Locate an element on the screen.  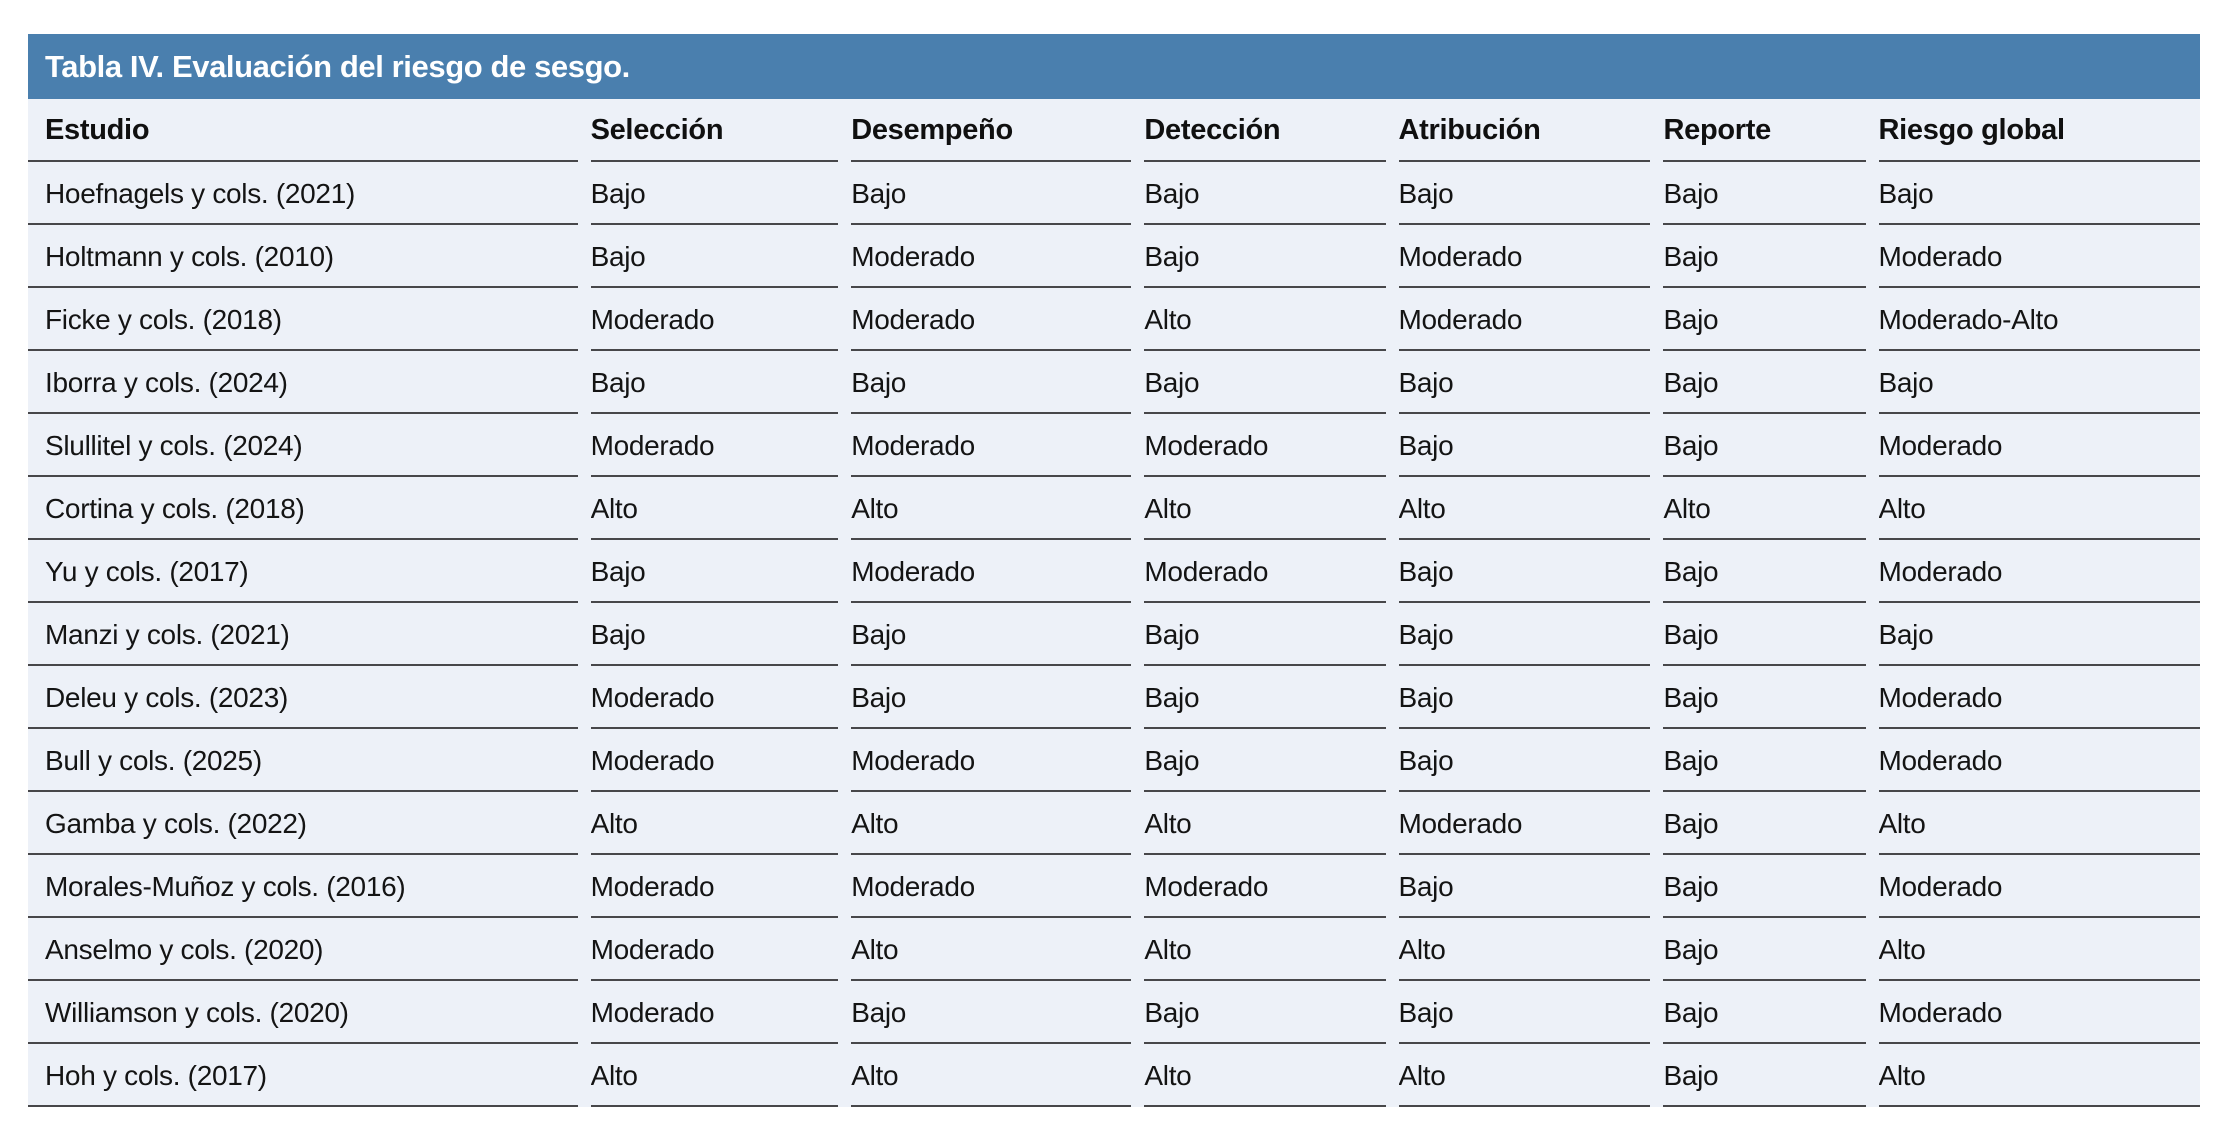
study-cell: Hoh y cols. (2017) is located at coordinates (309, 1075).